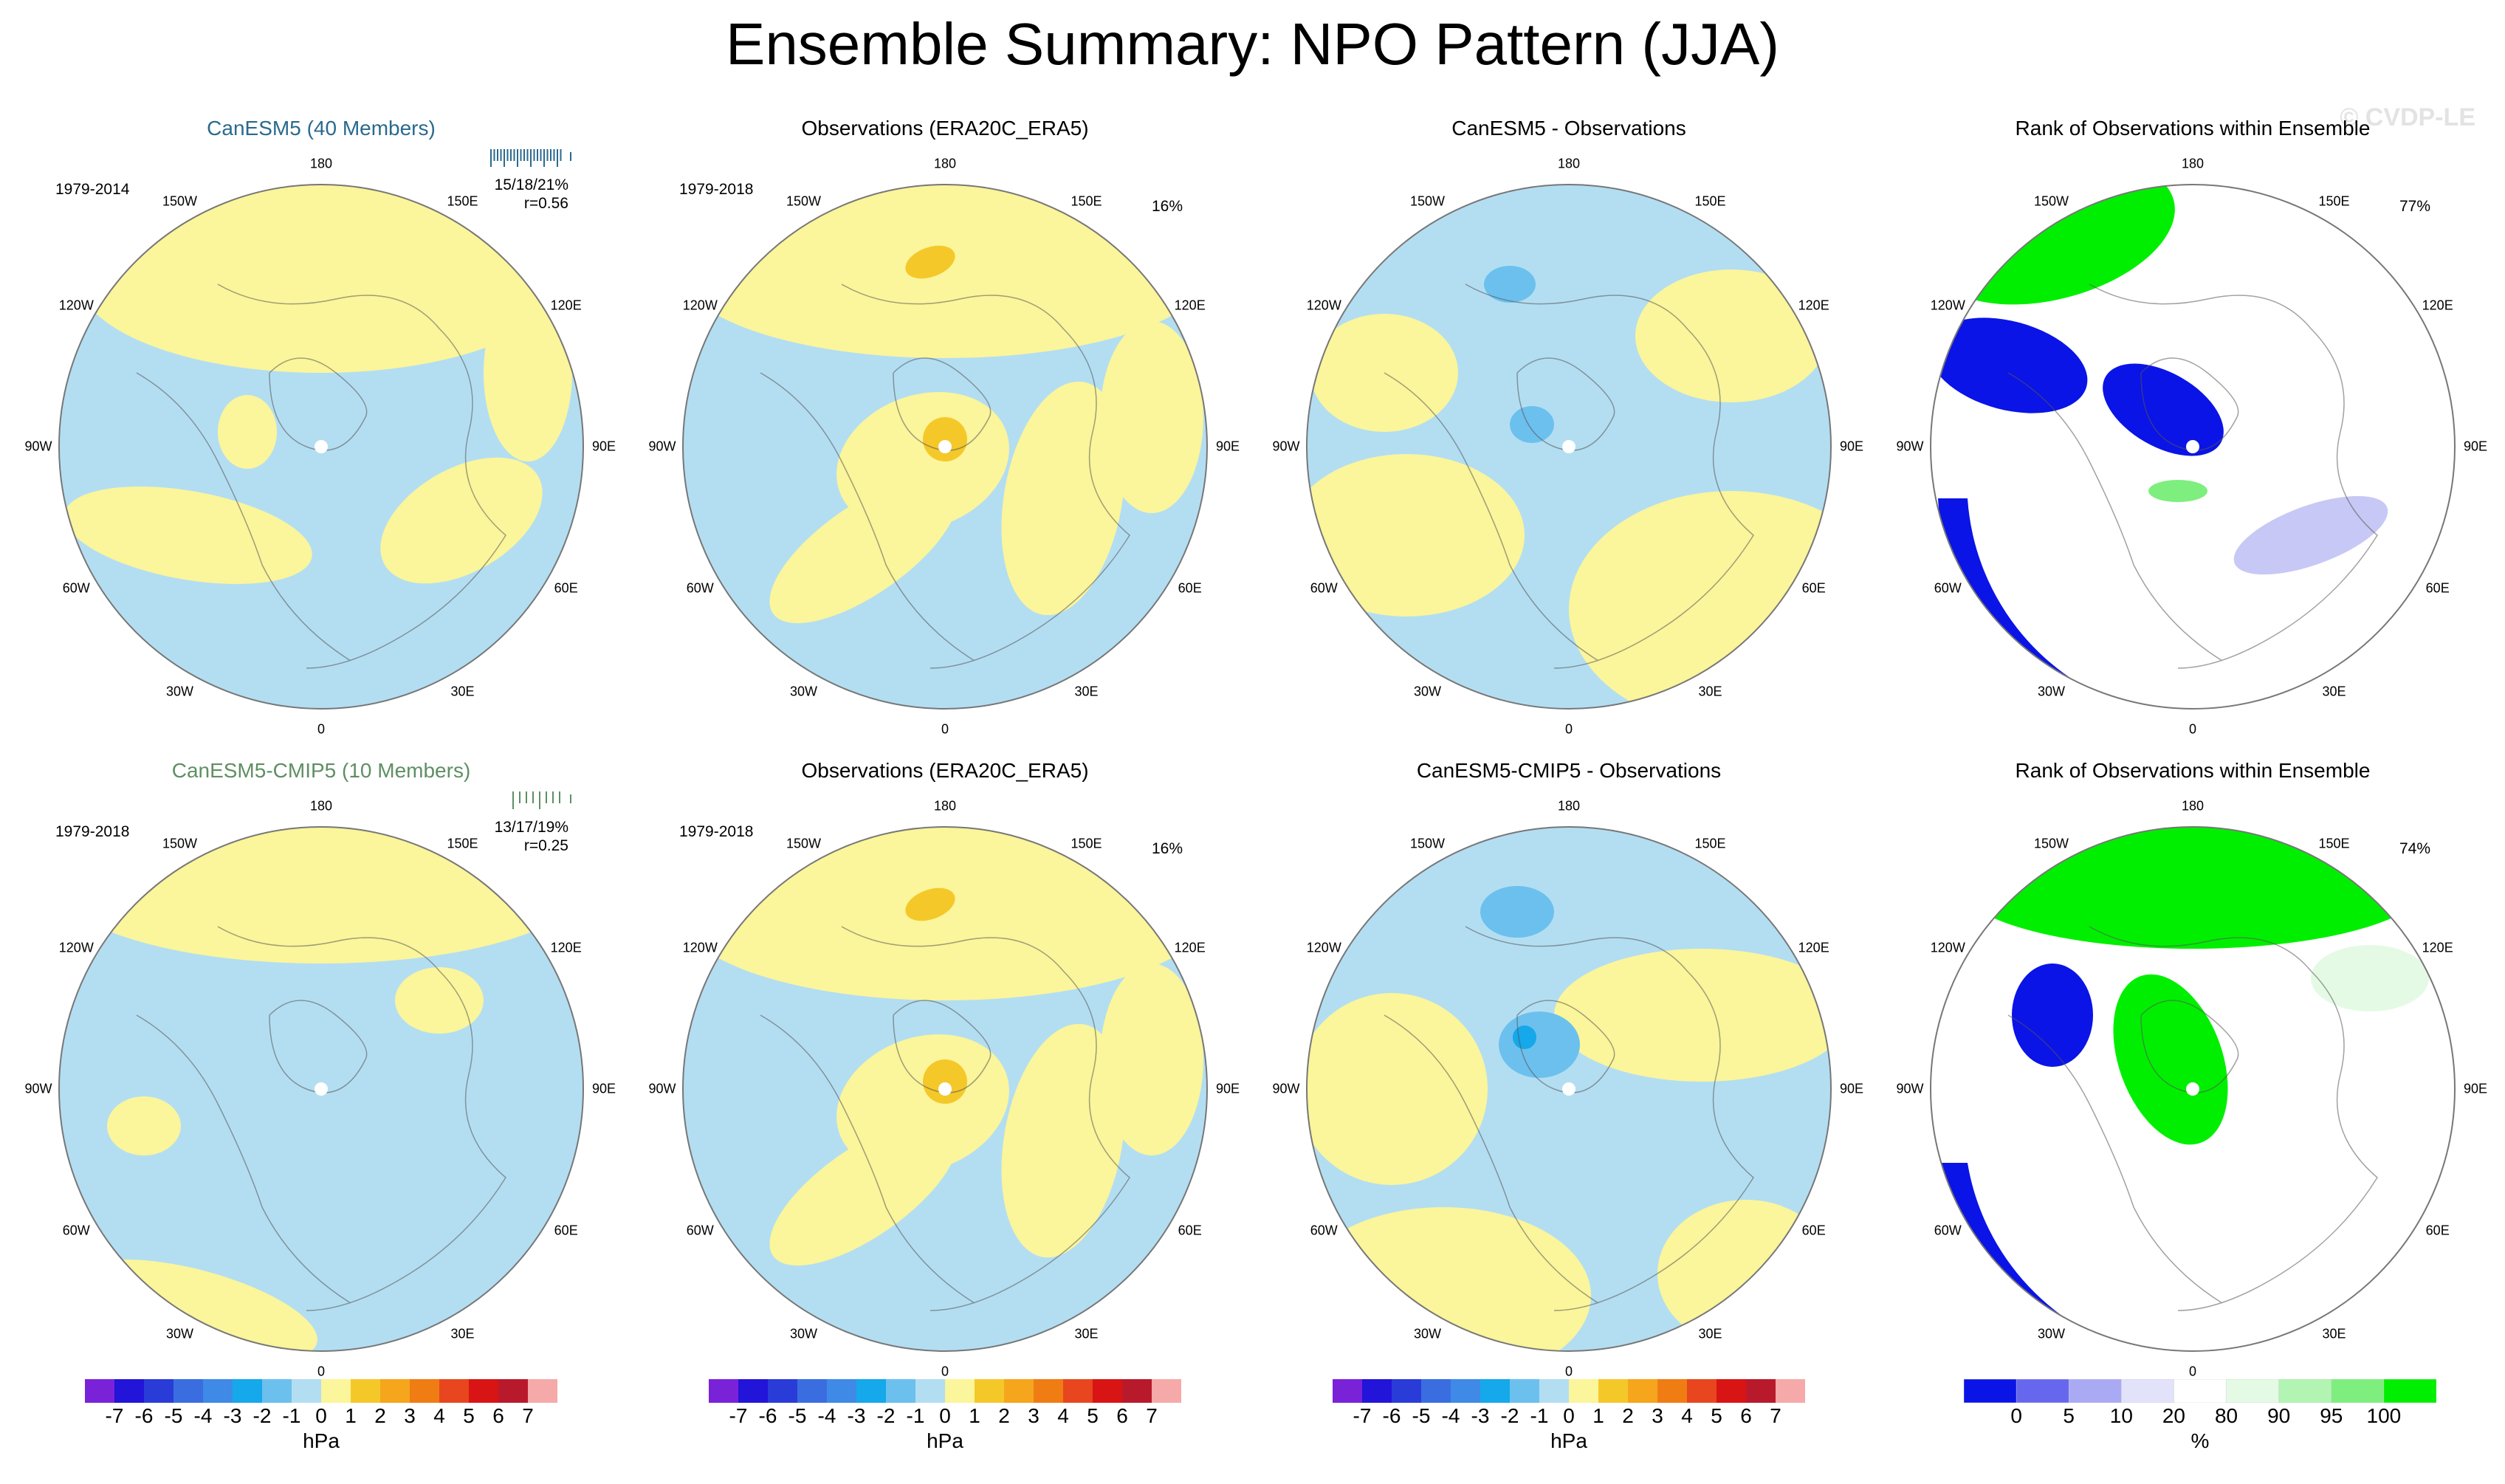 Image resolution: width=2505 pixels, height=1484 pixels. What do you see at coordinates (2415, 206) in the screenshot?
I see `percent-label: 77%` at bounding box center [2415, 206].